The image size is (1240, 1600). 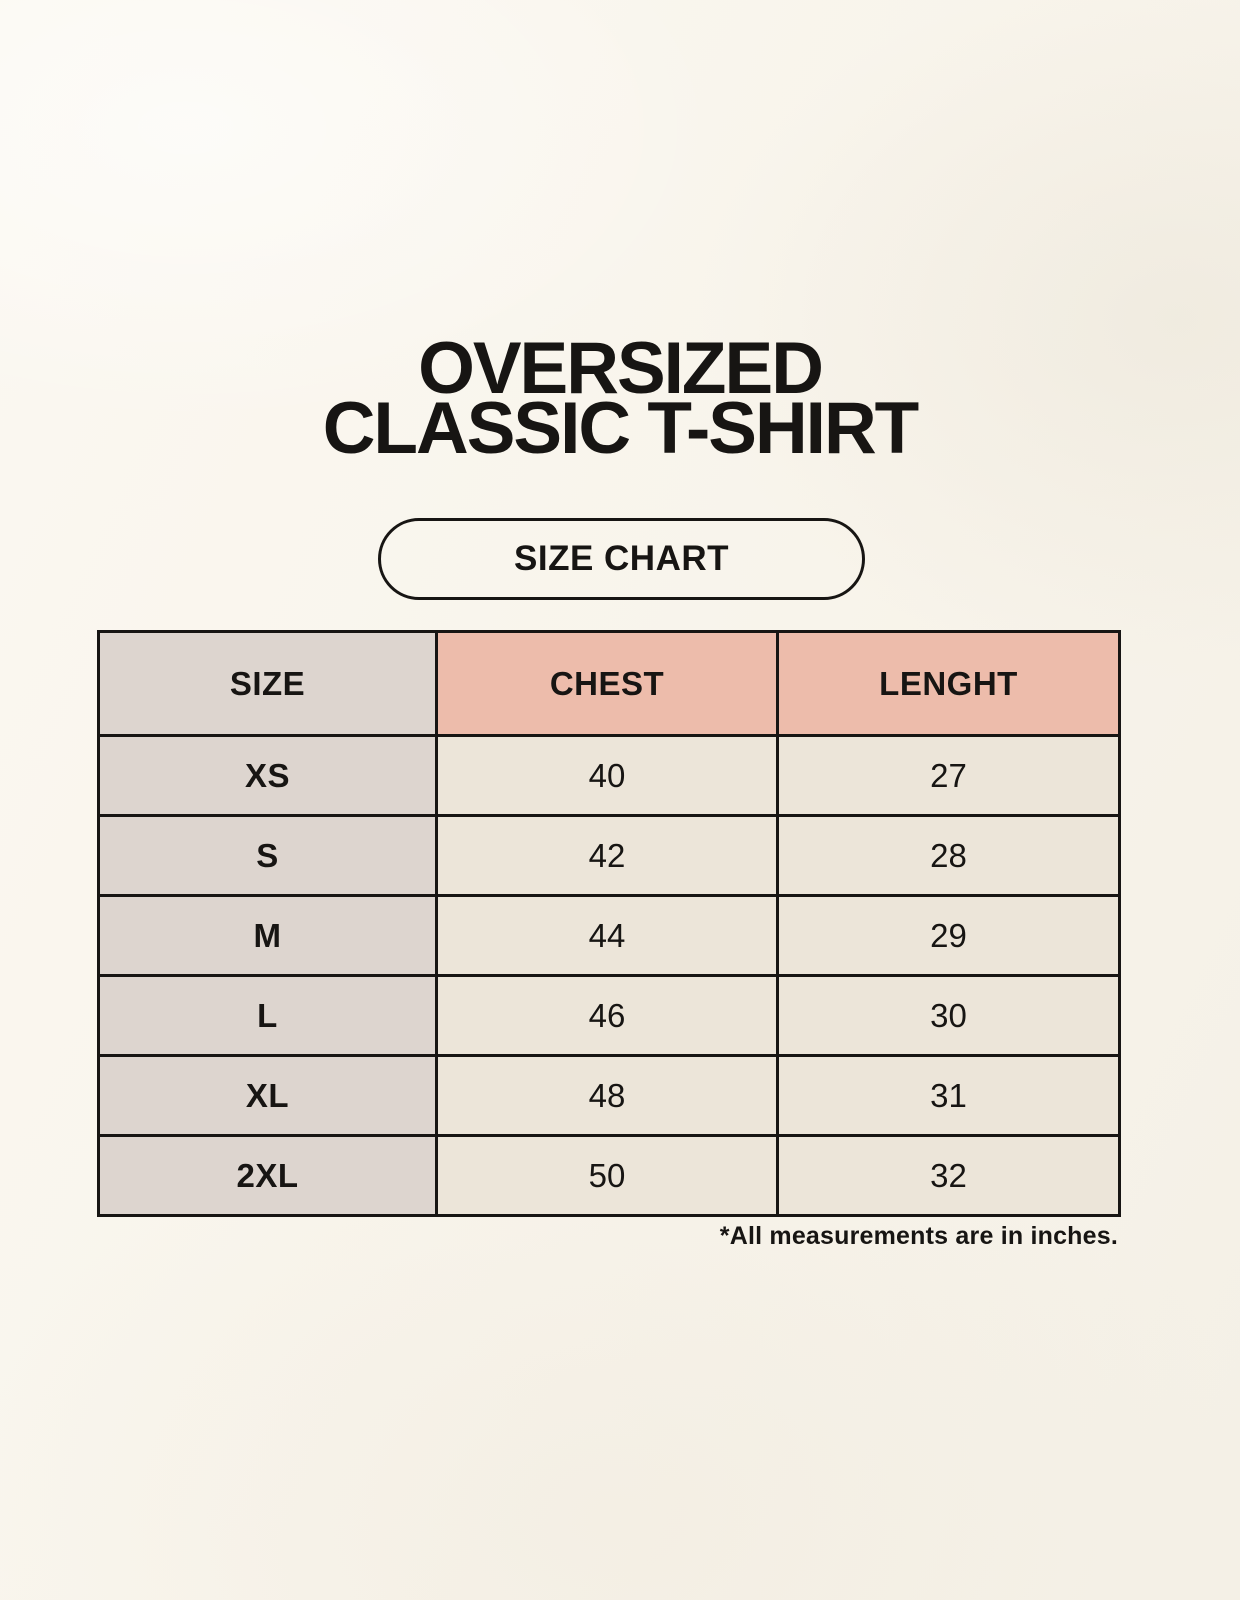 What do you see at coordinates (267, 1175) in the screenshot?
I see `size-cell: 2XL` at bounding box center [267, 1175].